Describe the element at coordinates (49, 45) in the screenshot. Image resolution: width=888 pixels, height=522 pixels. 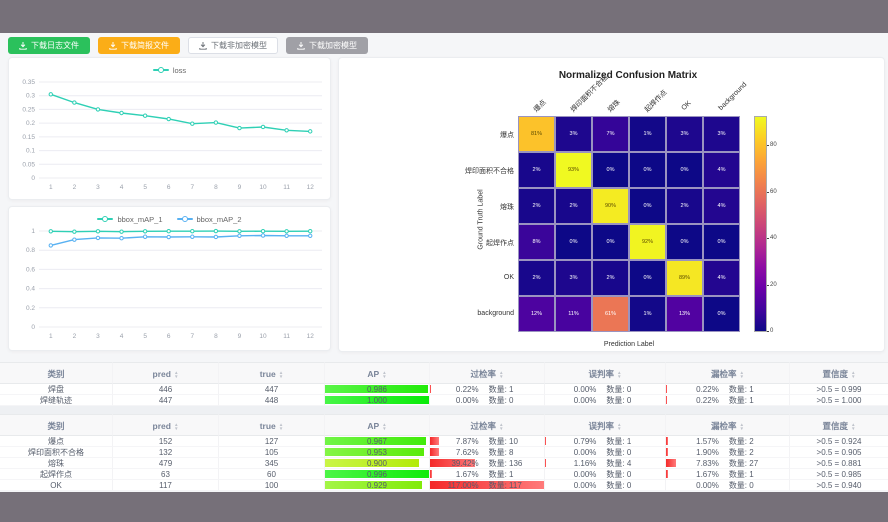
I see `download-log-button: 下载日志文件` at that location.